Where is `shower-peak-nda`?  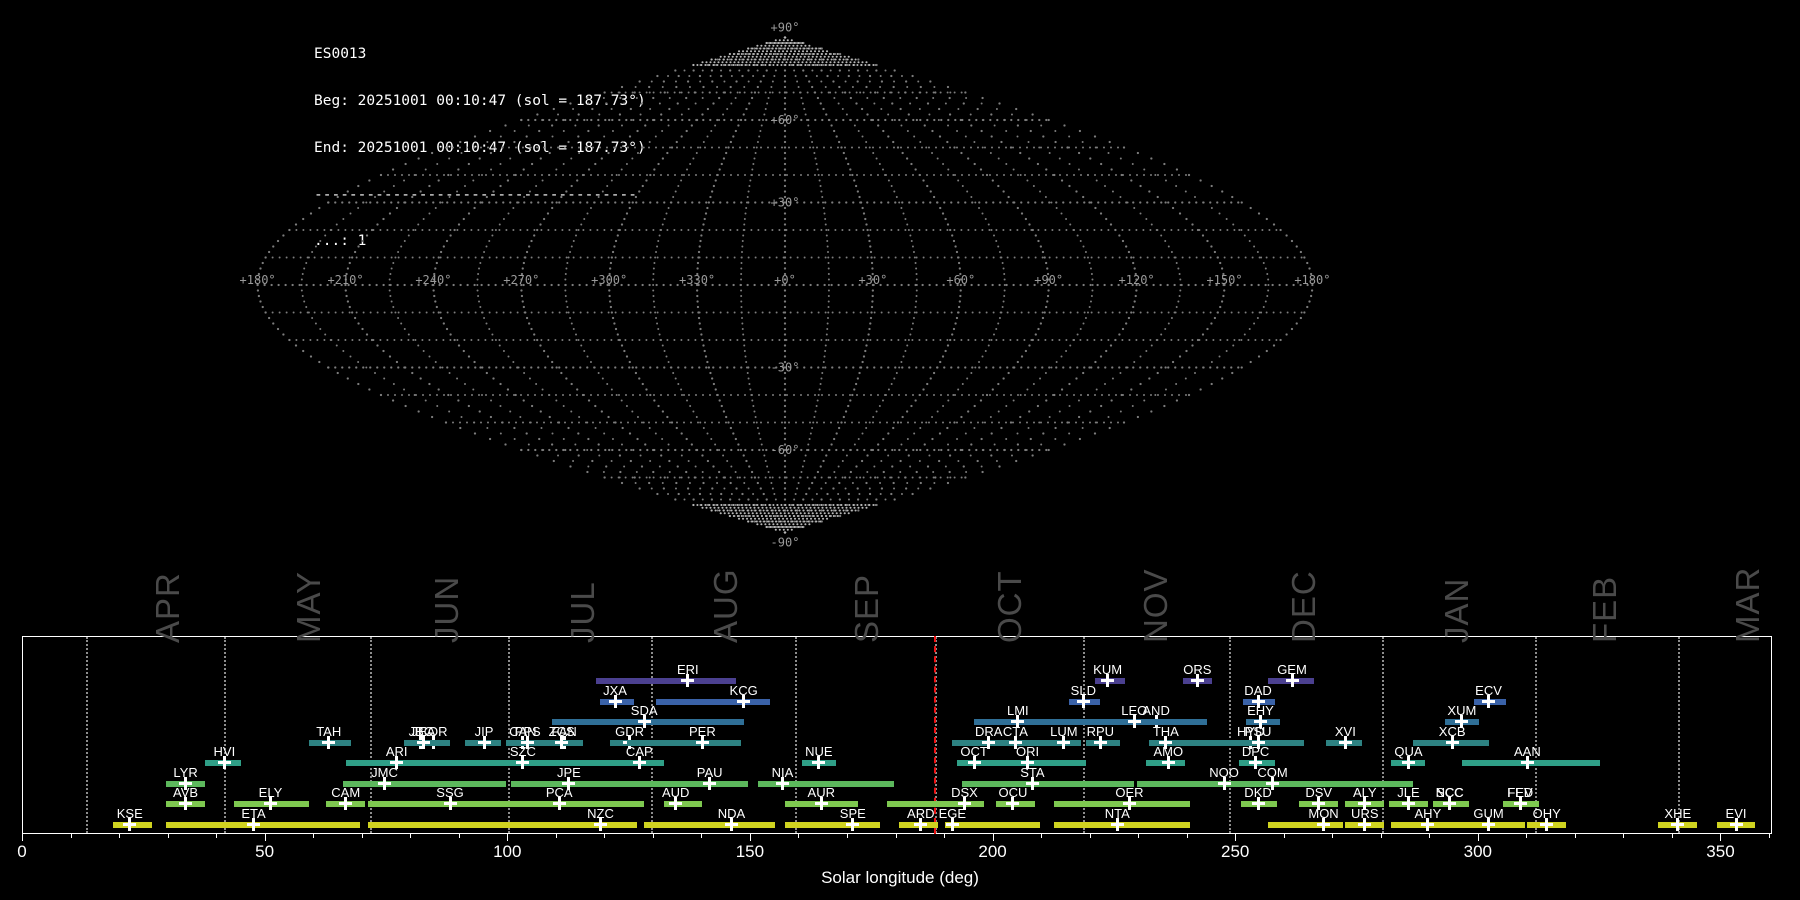 shower-peak-nda is located at coordinates (731, 824).